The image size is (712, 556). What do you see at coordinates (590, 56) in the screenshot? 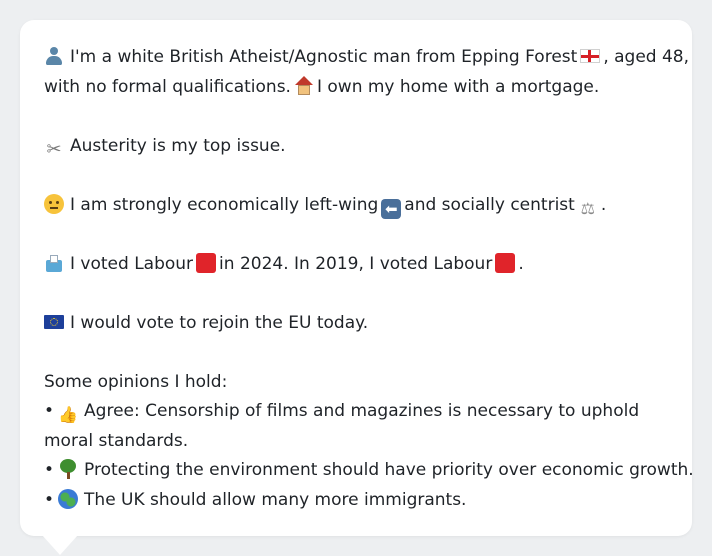
I see `england-flag-icon` at bounding box center [590, 56].